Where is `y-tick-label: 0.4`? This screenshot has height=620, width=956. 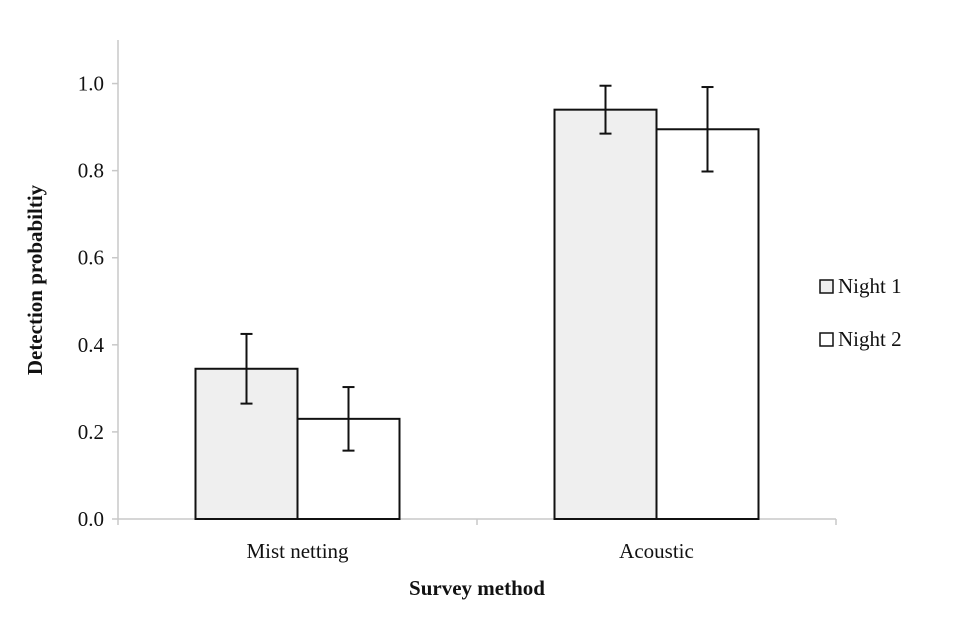
y-tick-label: 0.4 is located at coordinates (91, 345).